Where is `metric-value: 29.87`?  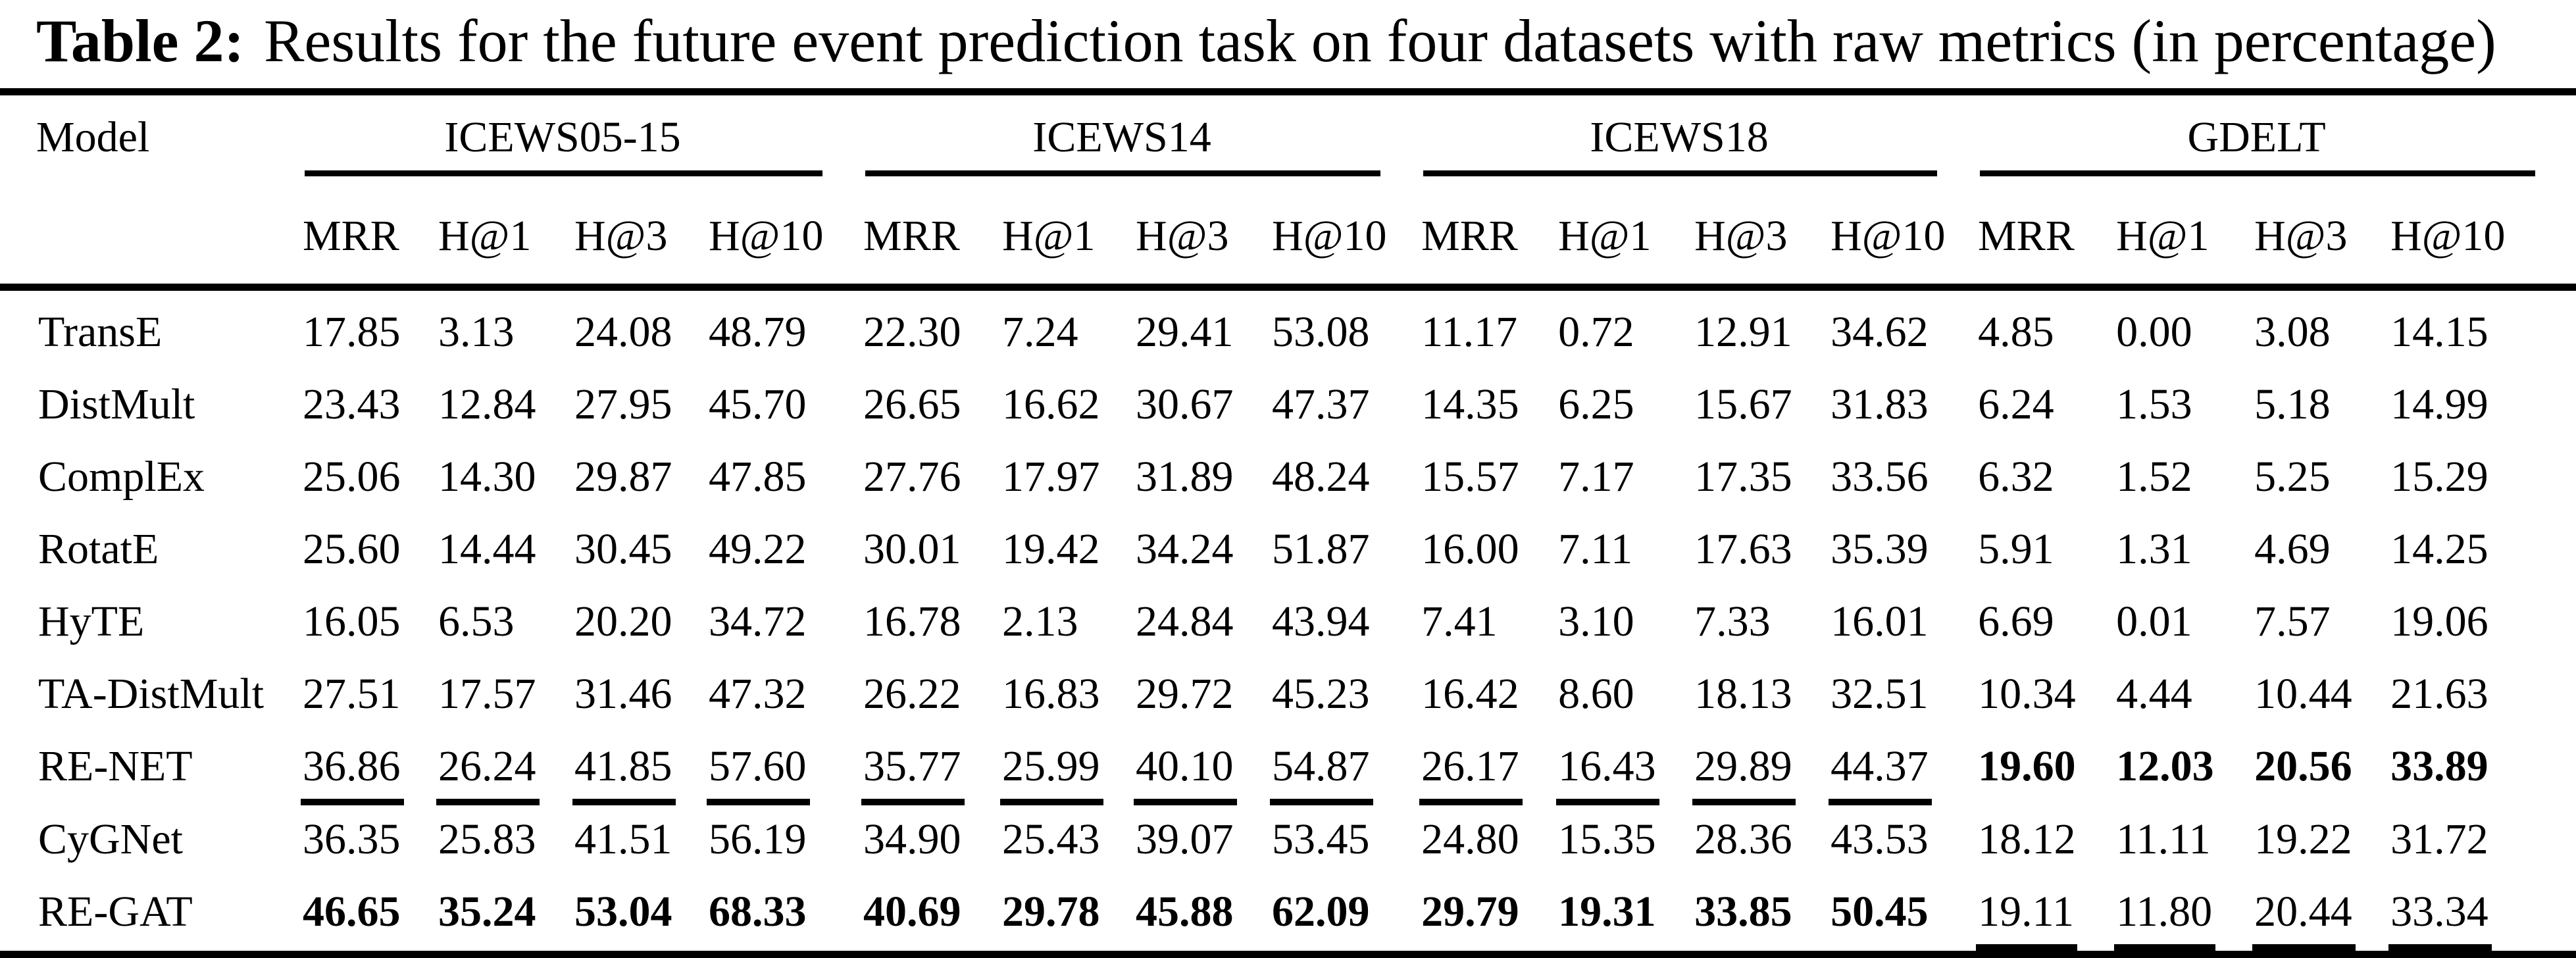 metric-value: 29.87 is located at coordinates (623, 476).